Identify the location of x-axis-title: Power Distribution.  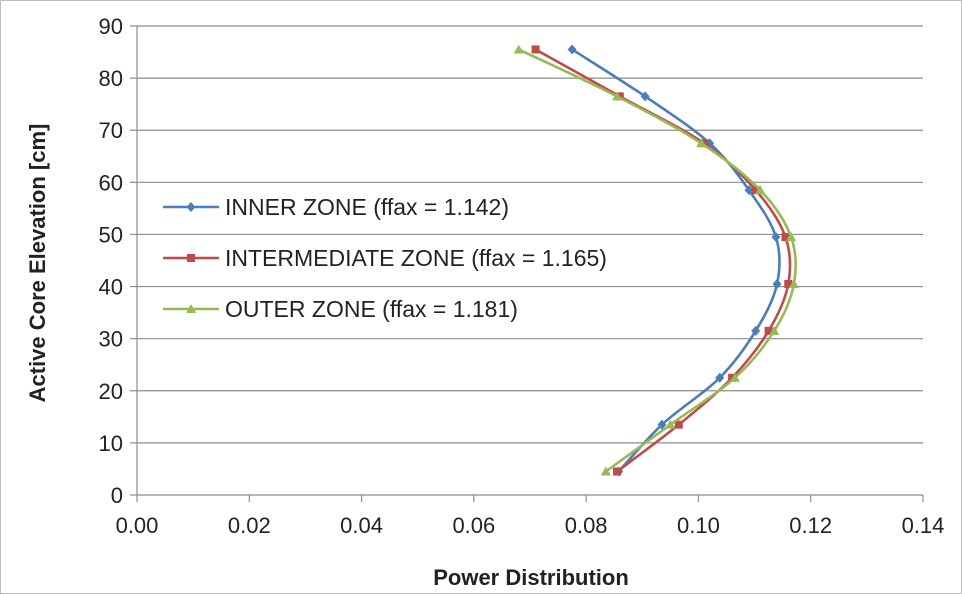
(531, 577).